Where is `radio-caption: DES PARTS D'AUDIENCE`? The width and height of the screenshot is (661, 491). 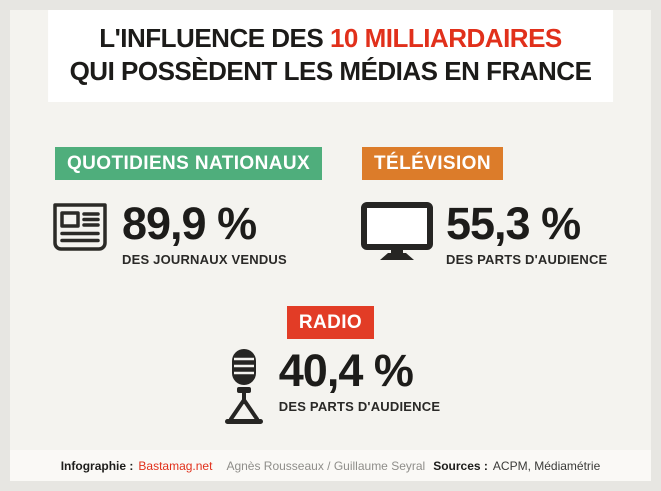 radio-caption: DES PARTS D'AUDIENCE is located at coordinates (359, 406).